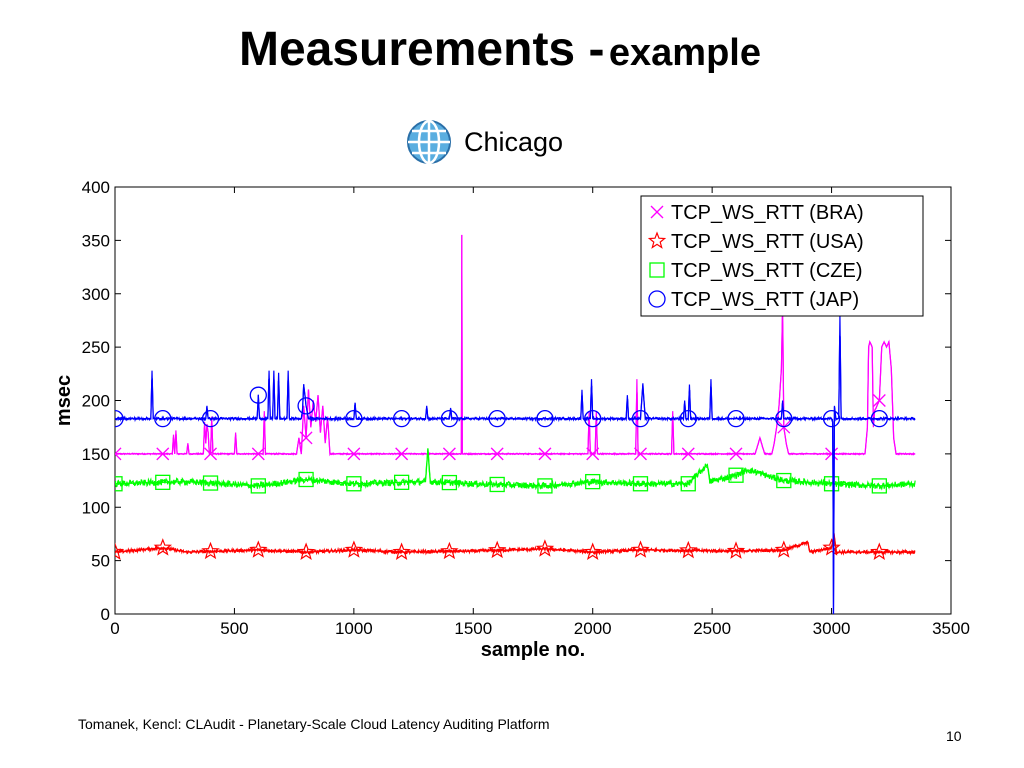 This screenshot has height=768, width=1024. Describe the element at coordinates (96, 347) in the screenshot. I see `y-tick-label: 250` at that location.